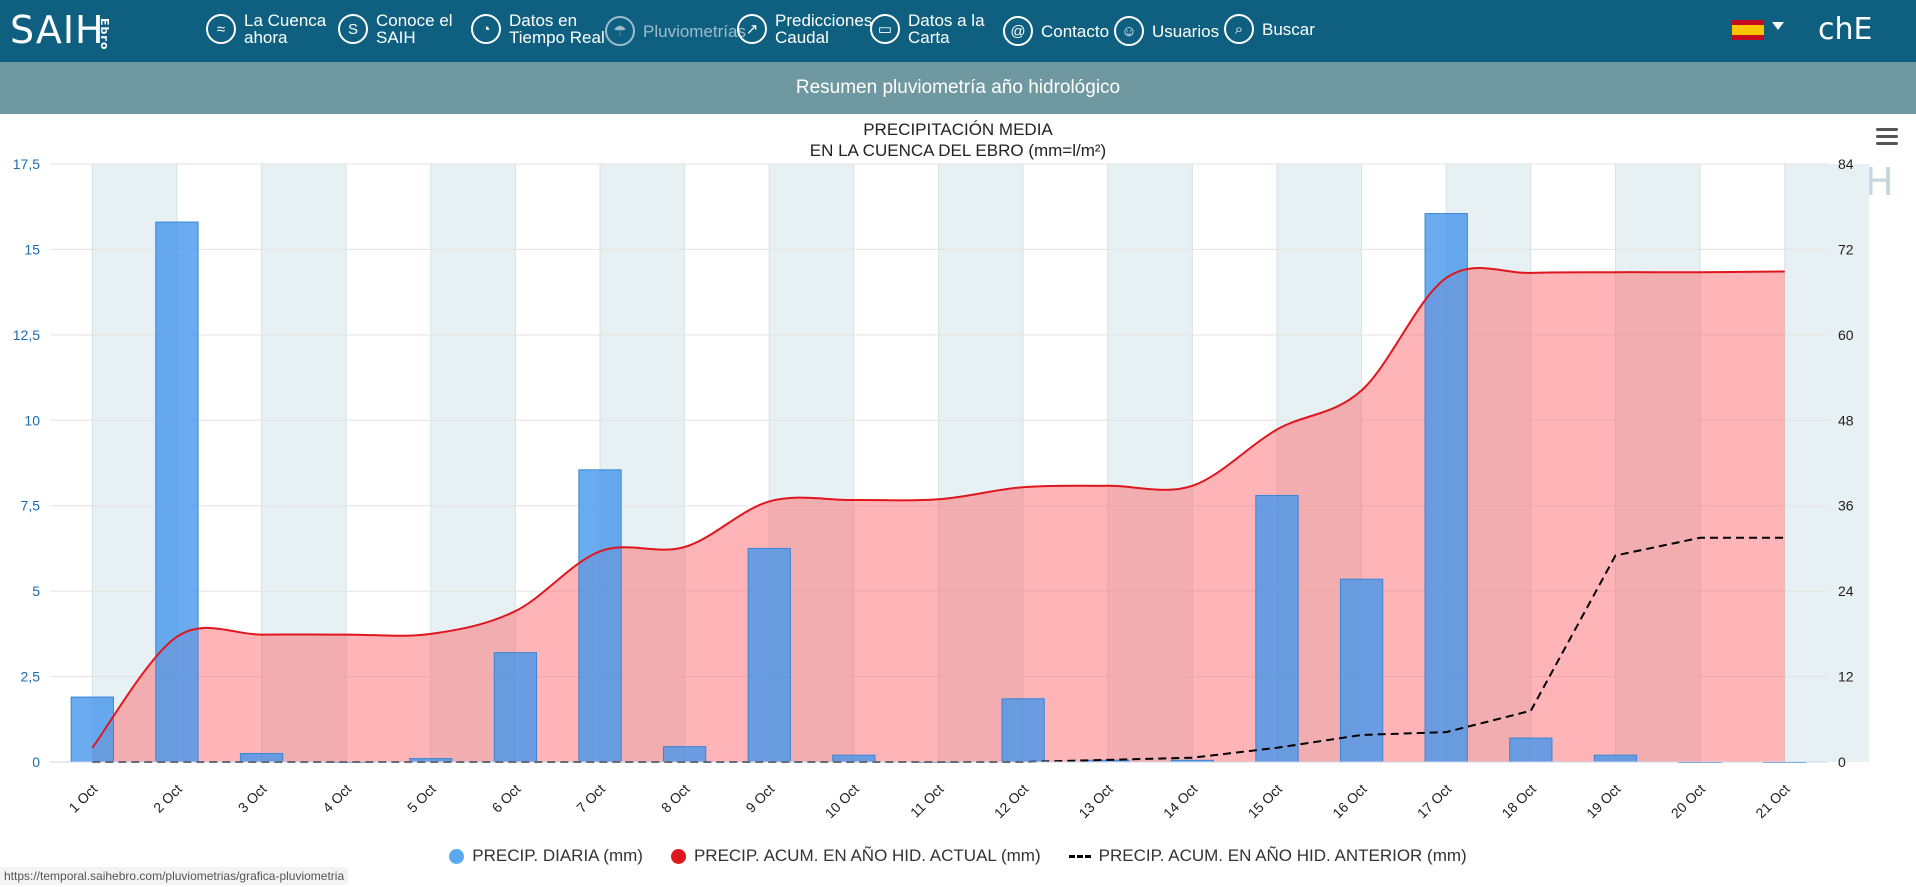 Image resolution: width=1916 pixels, height=887 pixels. I want to click on page-subheader: Resumen pluviometría año hidrológico, so click(958, 88).